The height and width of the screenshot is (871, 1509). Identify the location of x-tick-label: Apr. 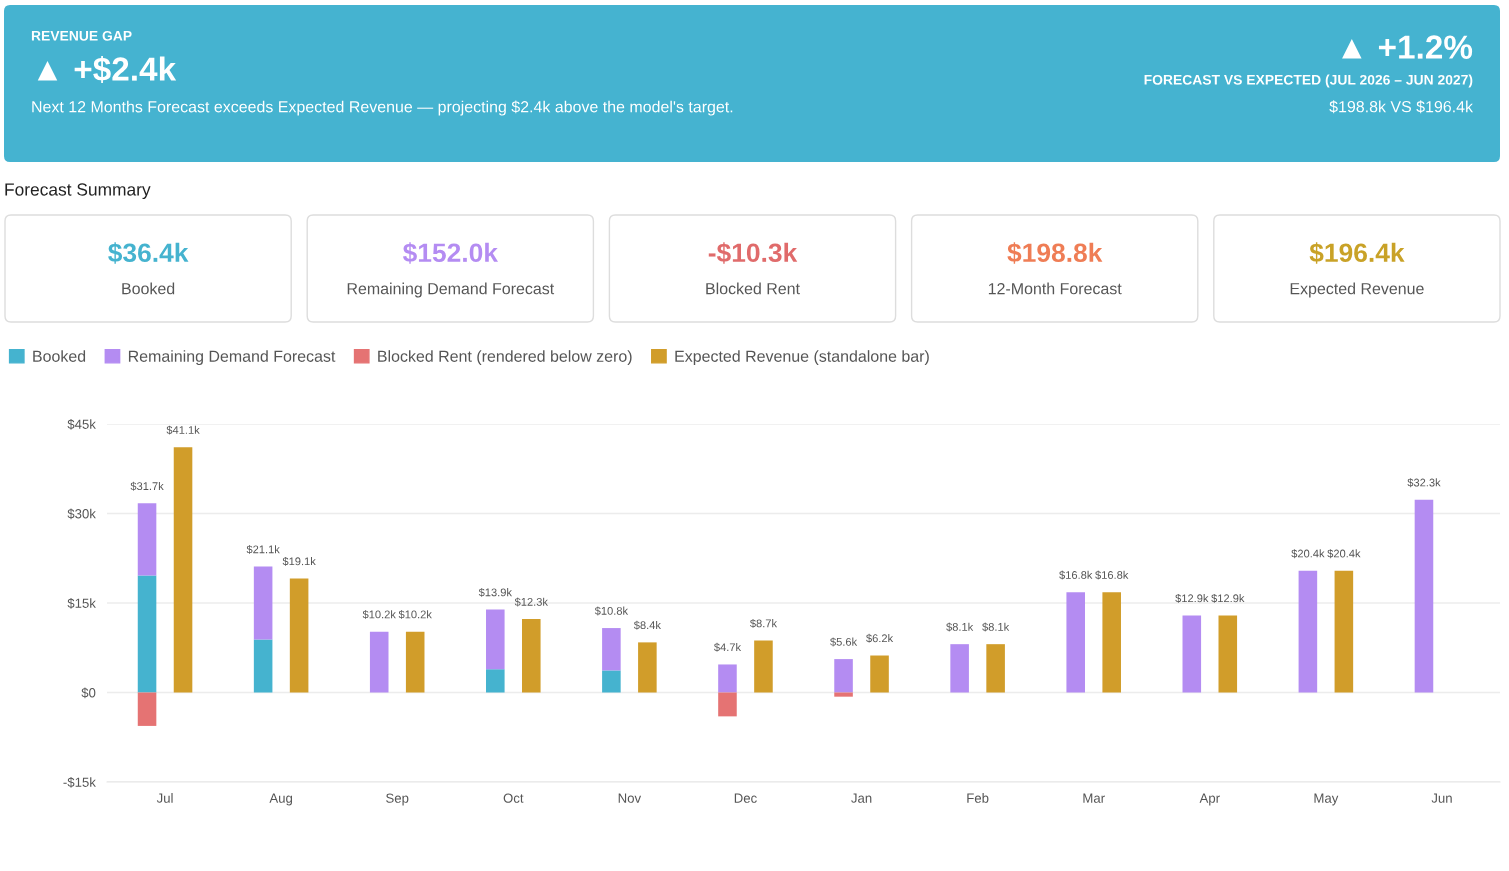
(1209, 799).